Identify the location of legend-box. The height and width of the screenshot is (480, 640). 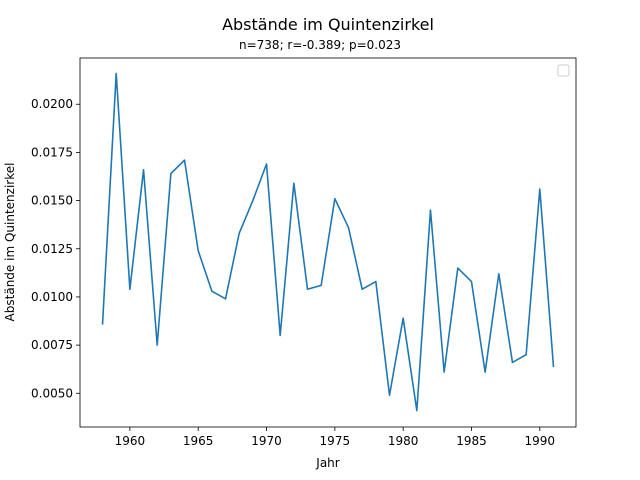
(563, 70).